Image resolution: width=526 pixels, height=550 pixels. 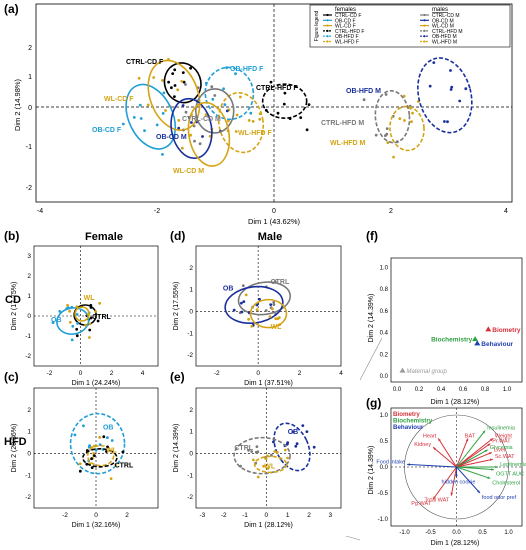 What do you see at coordinates (247, 69) in the screenshot?
I see `label-ob-hfd-f: OB-HFD F` at bounding box center [247, 69].